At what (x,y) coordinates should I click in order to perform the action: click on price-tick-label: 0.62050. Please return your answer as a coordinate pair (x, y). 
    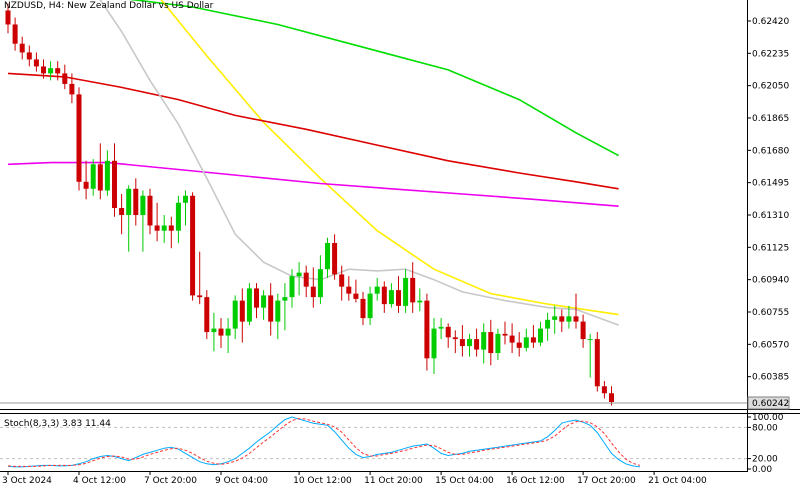
    Looking at the image, I should click on (770, 87).